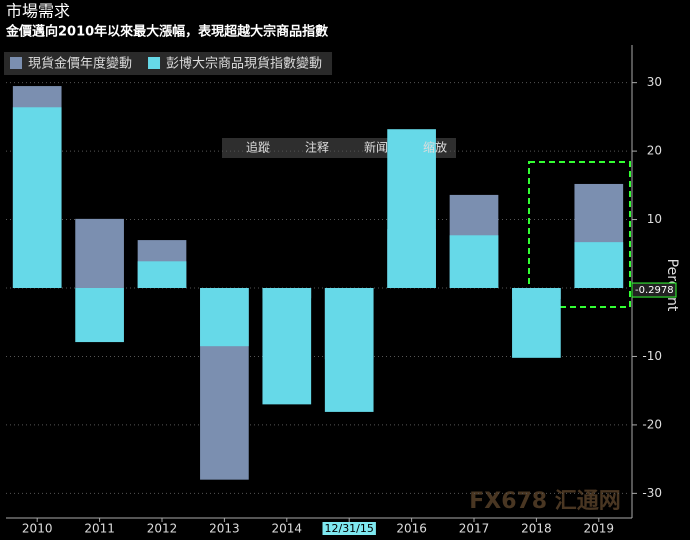 The height and width of the screenshot is (540, 690). I want to click on y-tick-label: -20, so click(652, 424).